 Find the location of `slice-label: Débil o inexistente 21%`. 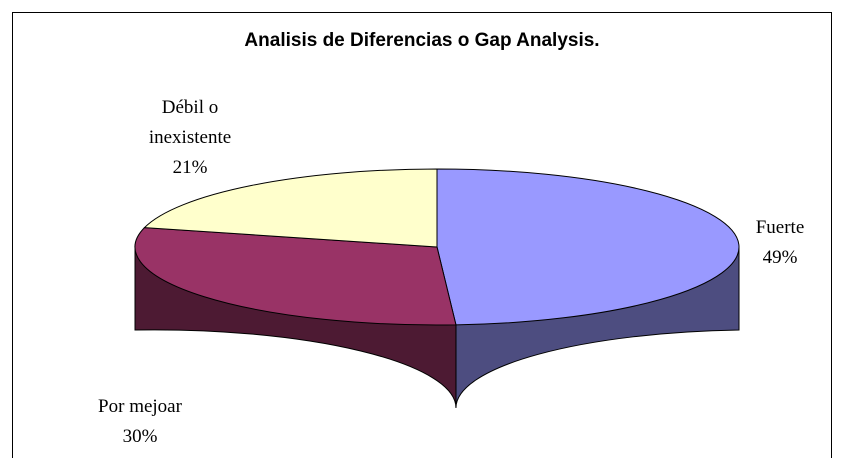

slice-label: Débil o inexistente 21% is located at coordinates (190, 138).